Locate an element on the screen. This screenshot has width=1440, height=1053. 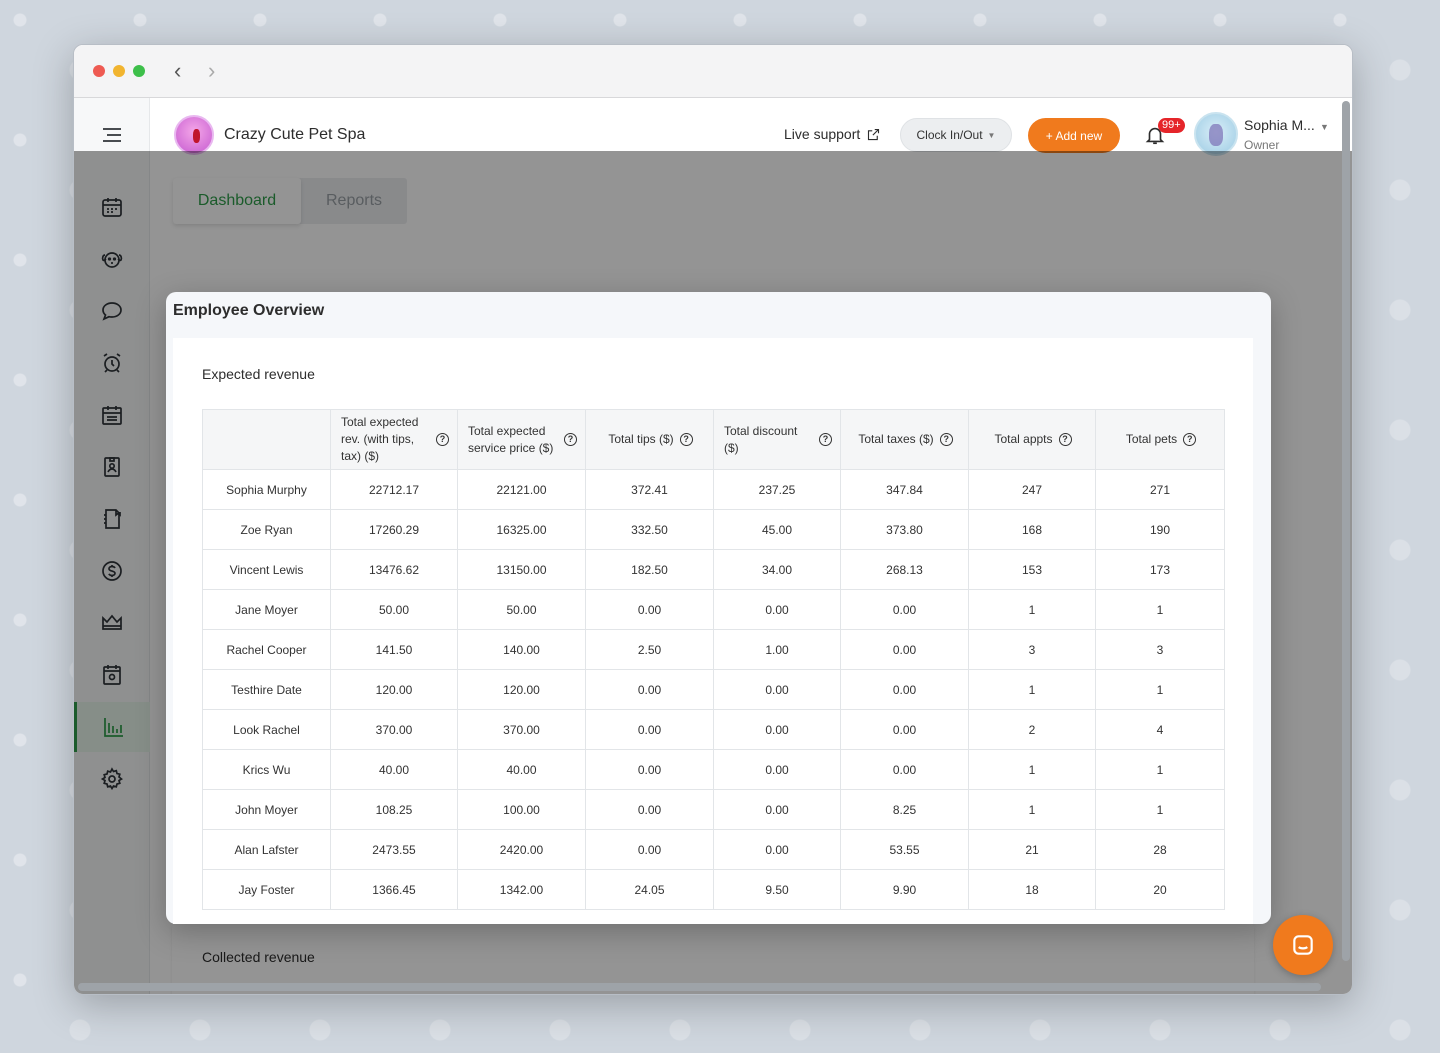
table-cell: 373.80 is located at coordinates (904, 529).